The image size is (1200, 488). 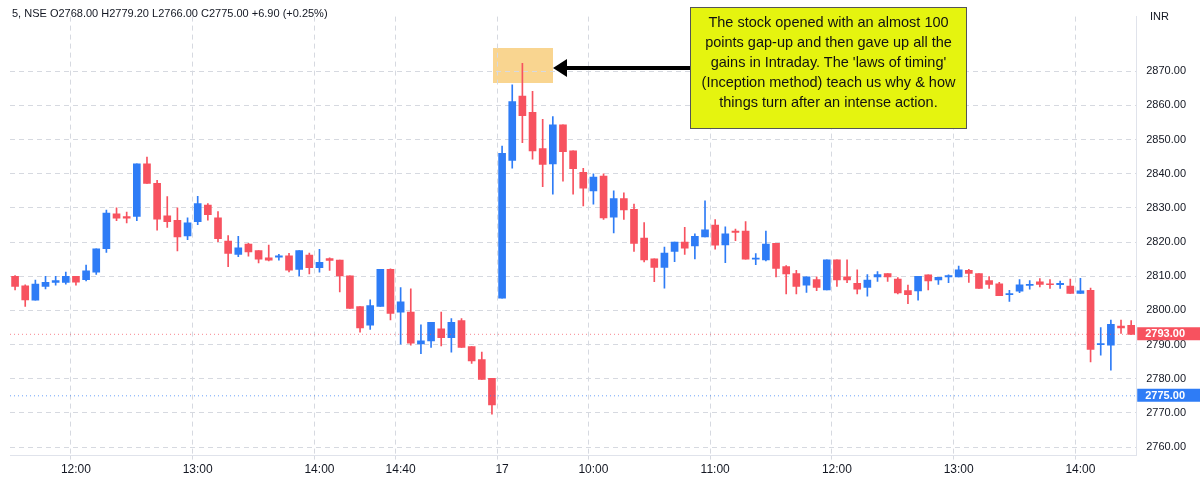 What do you see at coordinates (1166, 309) in the screenshot?
I see `y-tick-label: 2800.00` at bounding box center [1166, 309].